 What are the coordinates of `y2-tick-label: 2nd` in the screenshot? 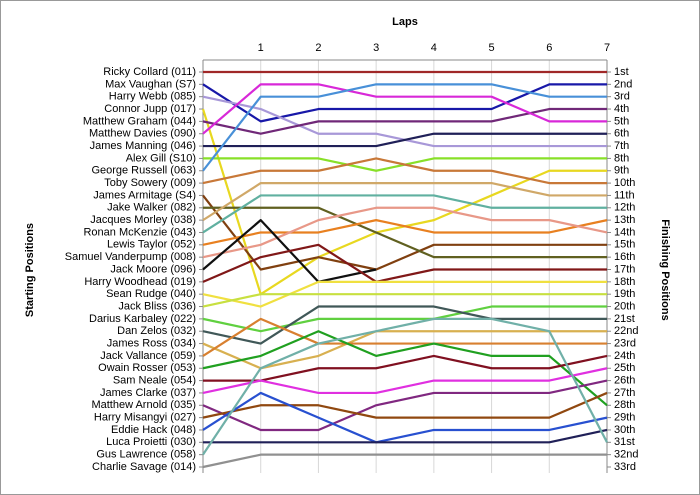 It's located at (623, 84).